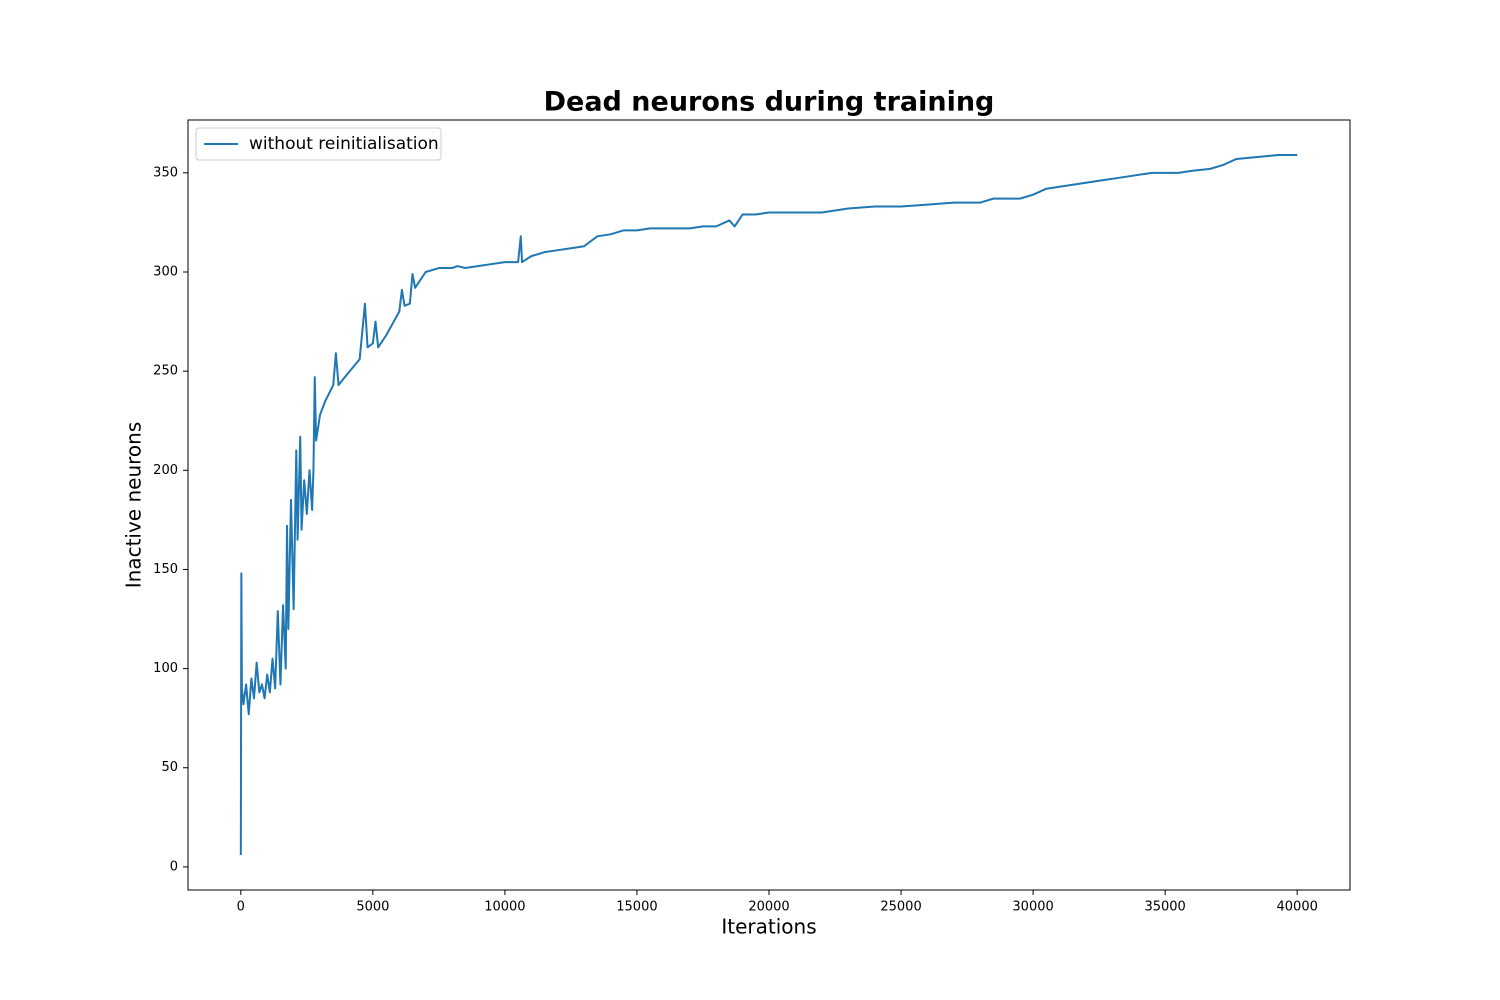 This screenshot has width=1500, height=1000. I want to click on y-tick-label: 50, so click(169, 767).